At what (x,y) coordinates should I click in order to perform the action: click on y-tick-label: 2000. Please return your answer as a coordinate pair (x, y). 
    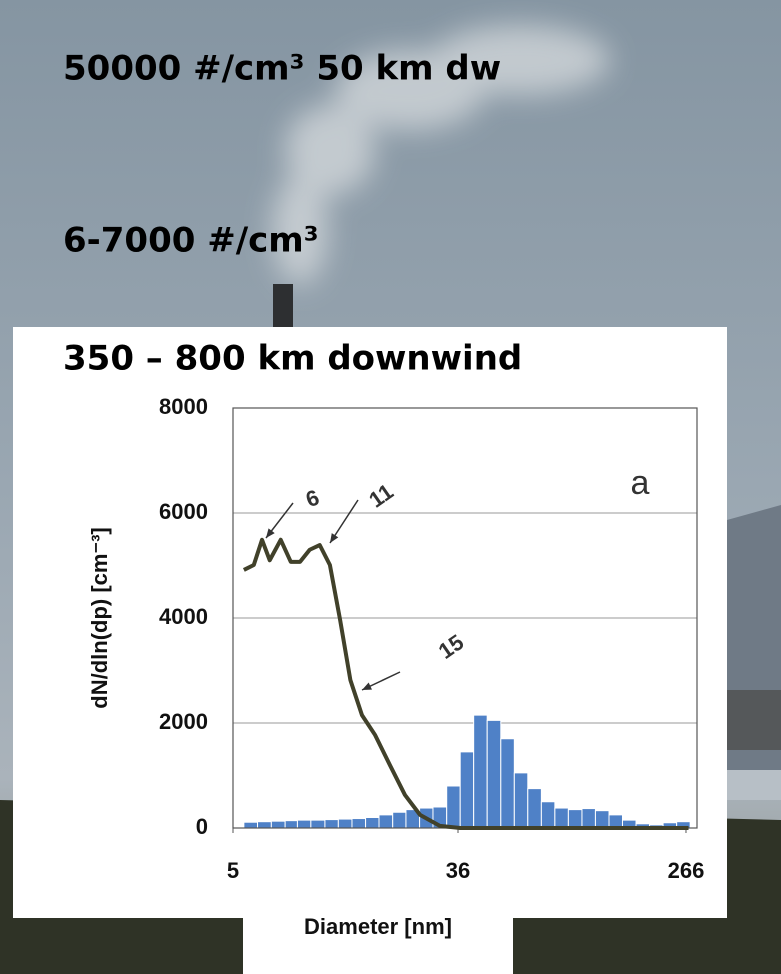
    Looking at the image, I should click on (183, 721).